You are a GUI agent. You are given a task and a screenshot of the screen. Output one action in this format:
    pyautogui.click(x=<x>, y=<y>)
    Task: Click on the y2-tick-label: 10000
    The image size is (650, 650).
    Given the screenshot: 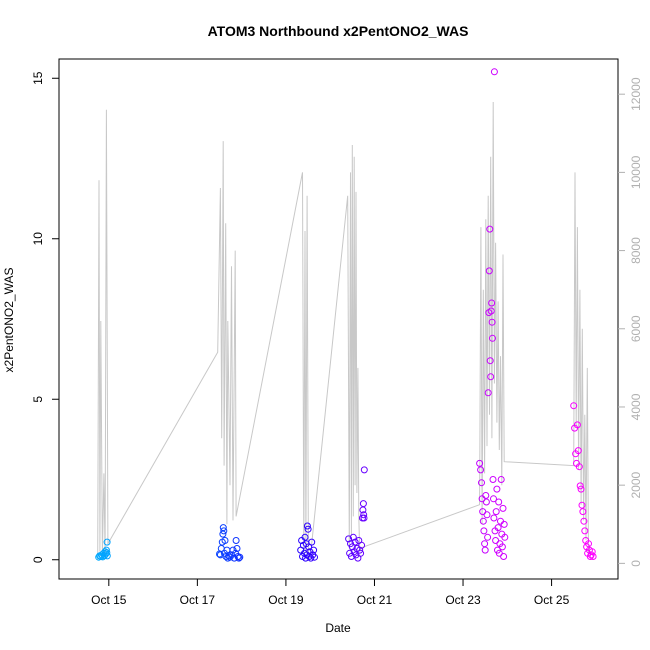 What is the action you would take?
    pyautogui.click(x=636, y=172)
    